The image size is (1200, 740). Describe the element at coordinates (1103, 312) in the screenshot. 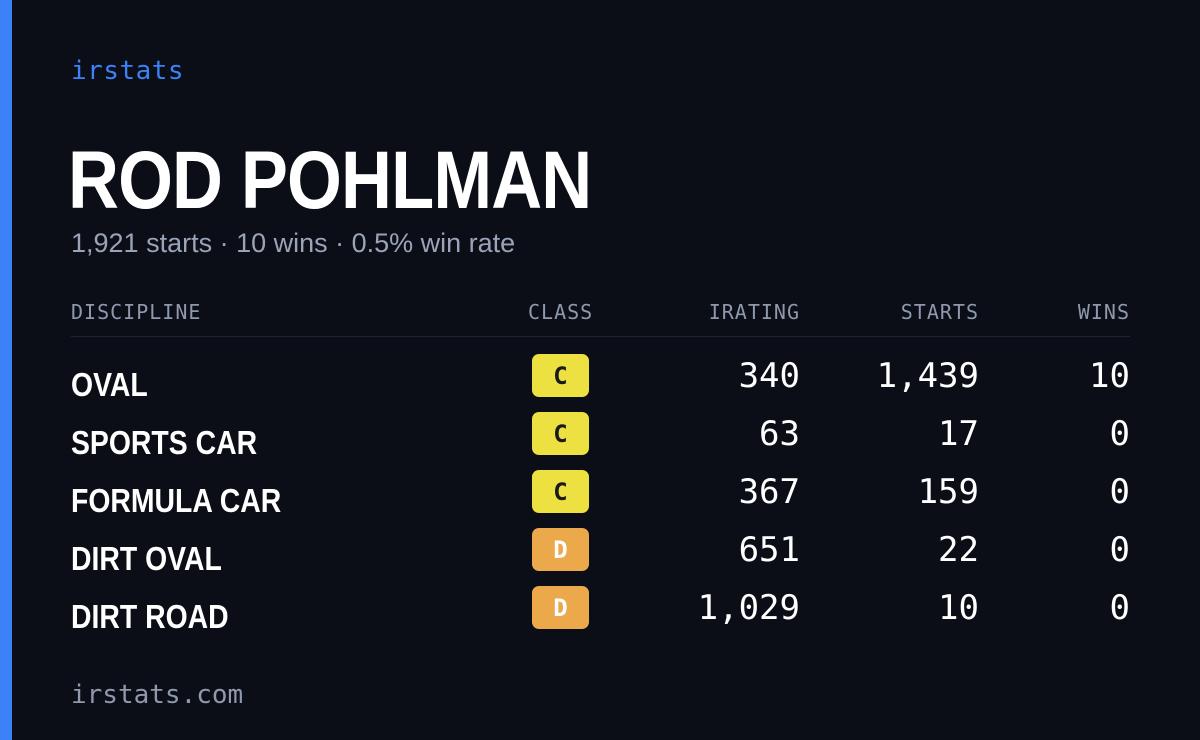

I see `header-wins: WINS` at that location.